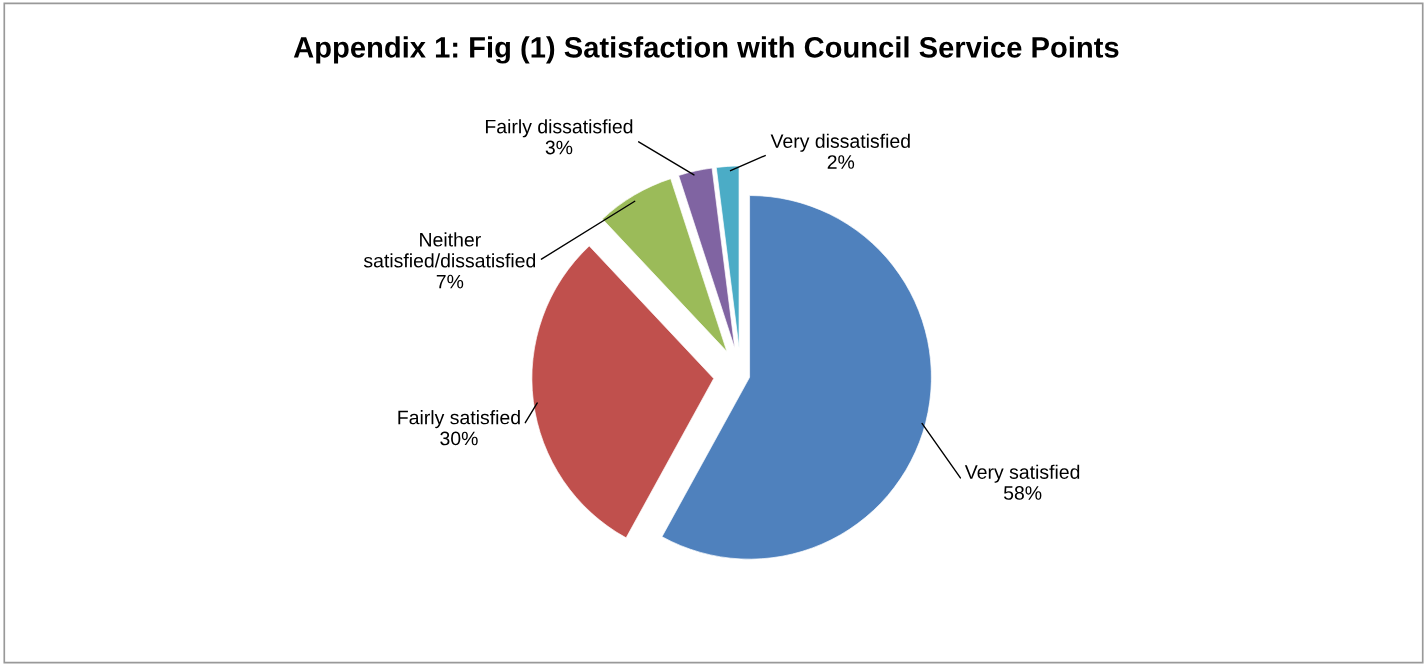  What do you see at coordinates (559, 147) in the screenshot?
I see `data-label: 3%` at bounding box center [559, 147].